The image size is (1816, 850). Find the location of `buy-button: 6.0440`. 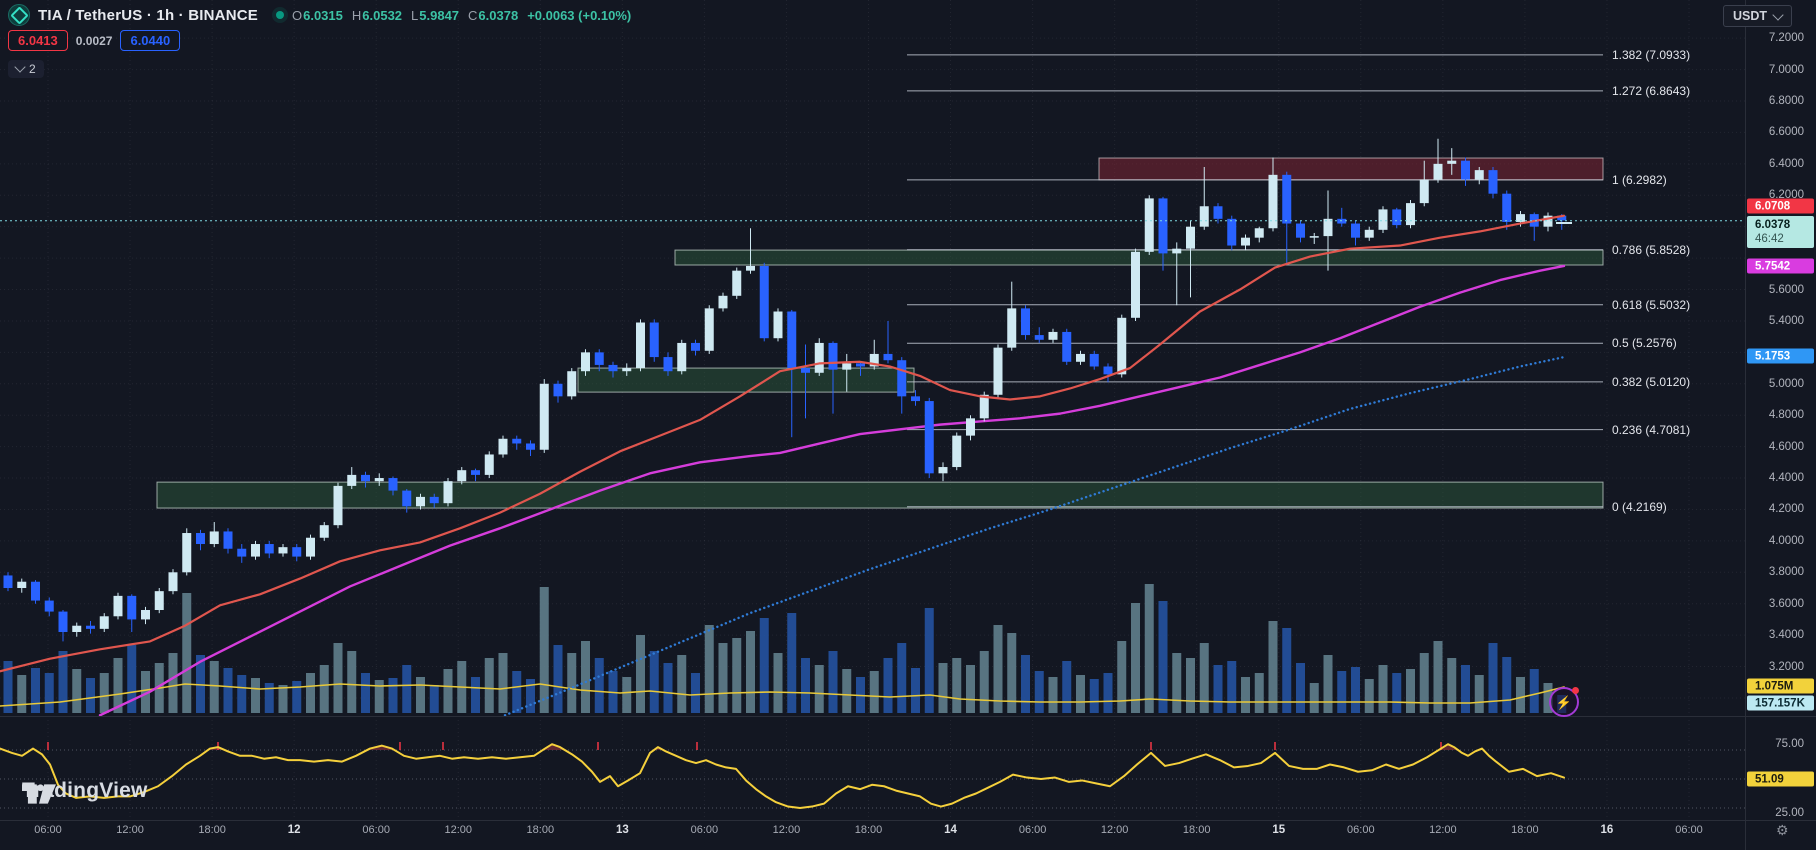

buy-button: 6.0440 is located at coordinates (150, 40).